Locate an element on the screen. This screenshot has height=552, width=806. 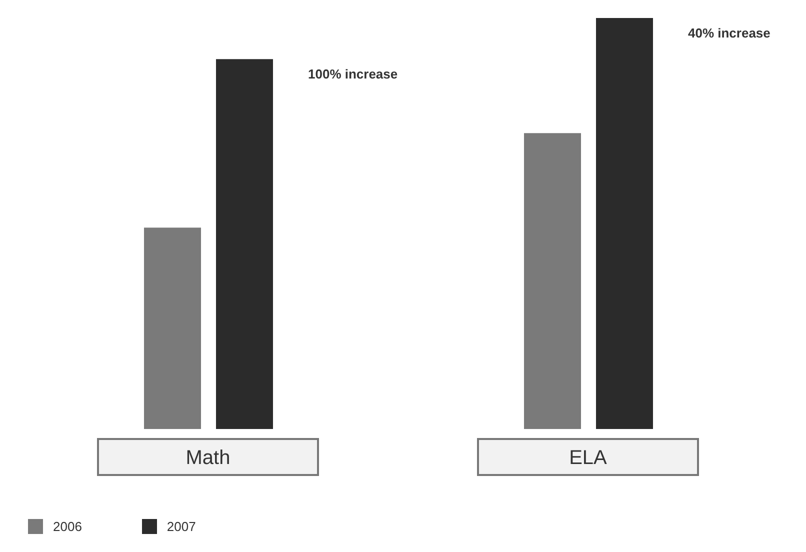
x-tick-label: ELA is located at coordinates (588, 458).